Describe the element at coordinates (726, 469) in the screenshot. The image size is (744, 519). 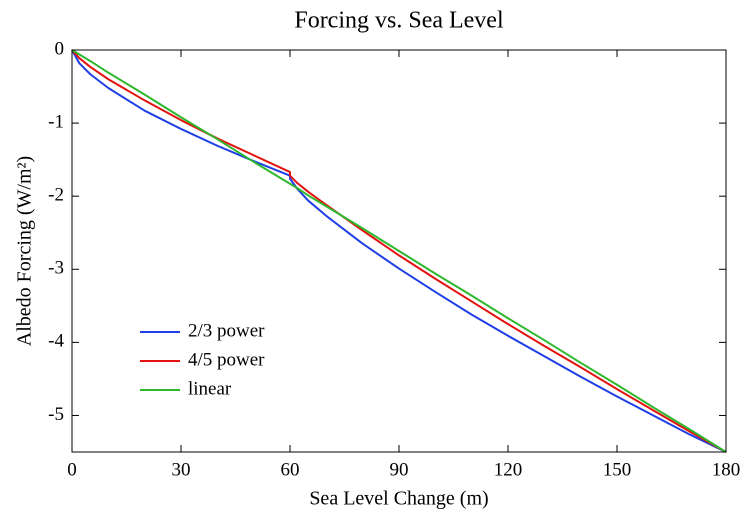
I see `x-tick-label: 180` at that location.